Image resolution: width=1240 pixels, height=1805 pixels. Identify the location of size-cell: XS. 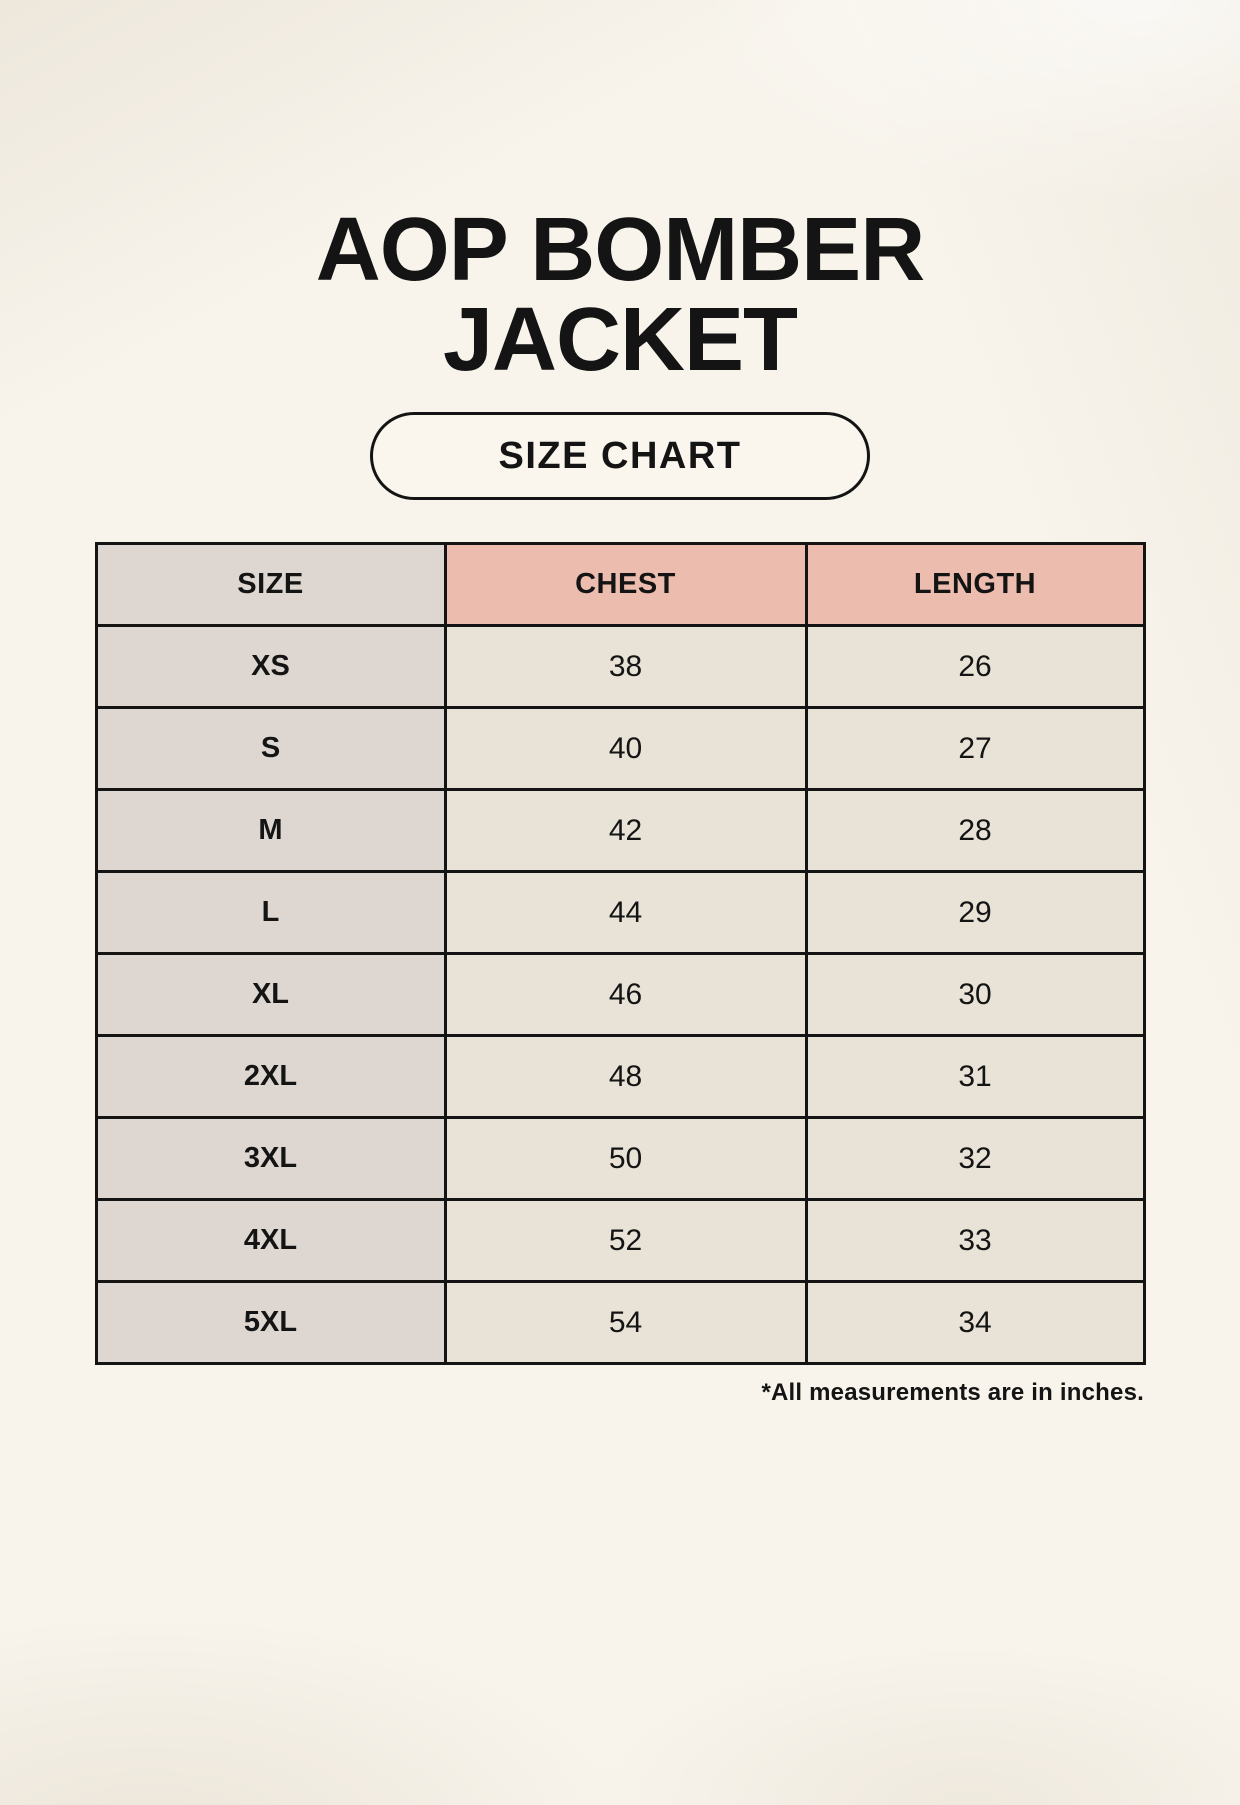
(270, 666).